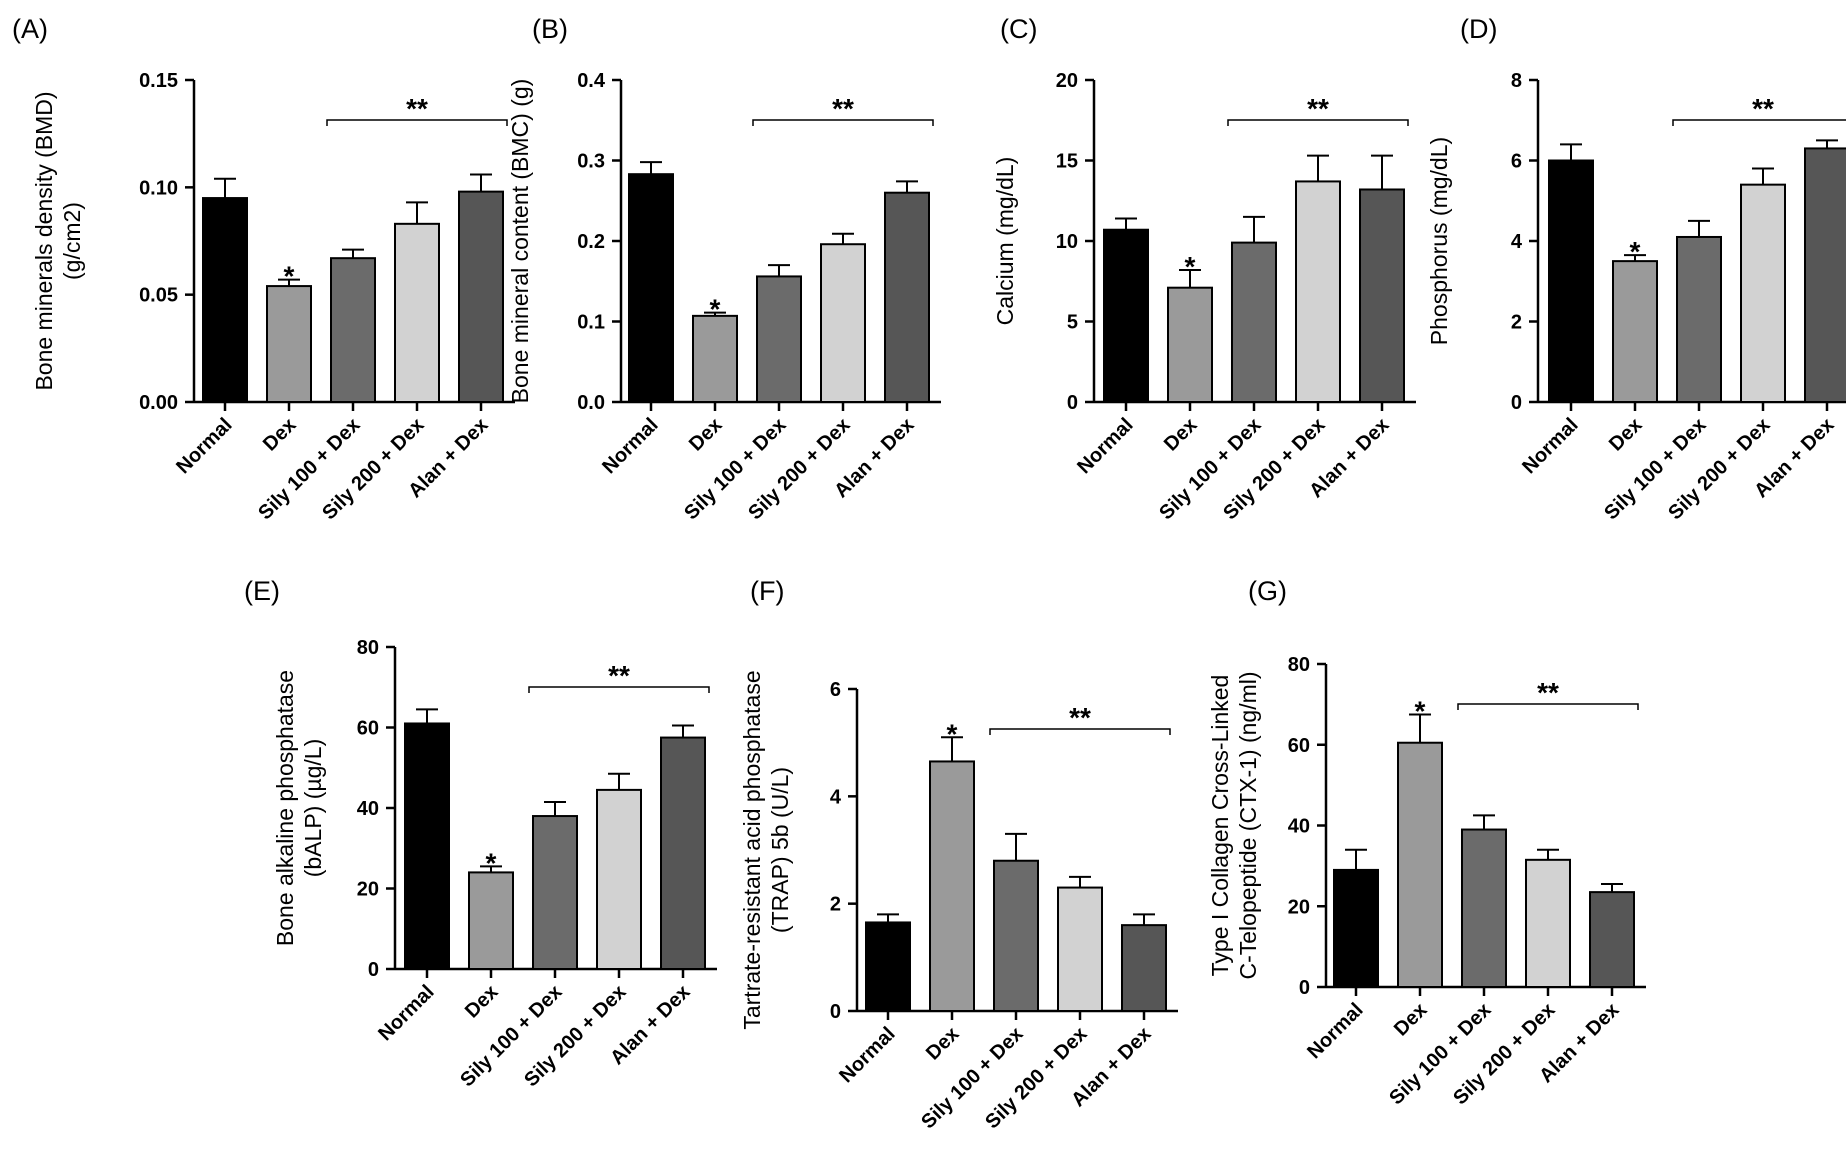 This screenshot has width=1846, height=1174. What do you see at coordinates (30, 29) in the screenshot?
I see `panel-label: (A)` at bounding box center [30, 29].